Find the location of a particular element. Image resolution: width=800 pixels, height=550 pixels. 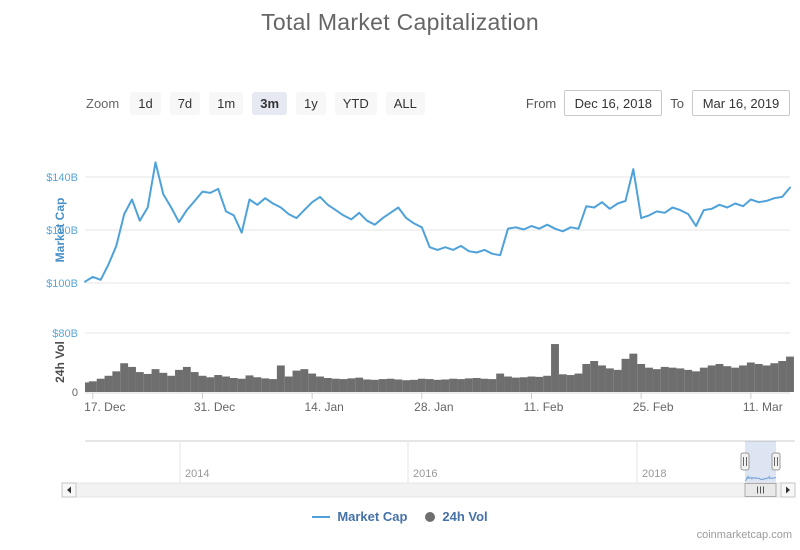

legend-label-24h-vol: 24h Vol is located at coordinates (465, 516).